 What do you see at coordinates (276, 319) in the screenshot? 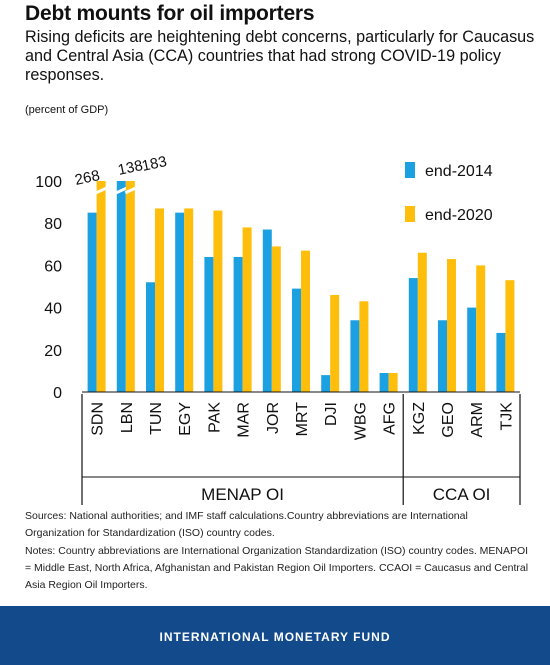
I see `bar-end-2020-JOR` at bounding box center [276, 319].